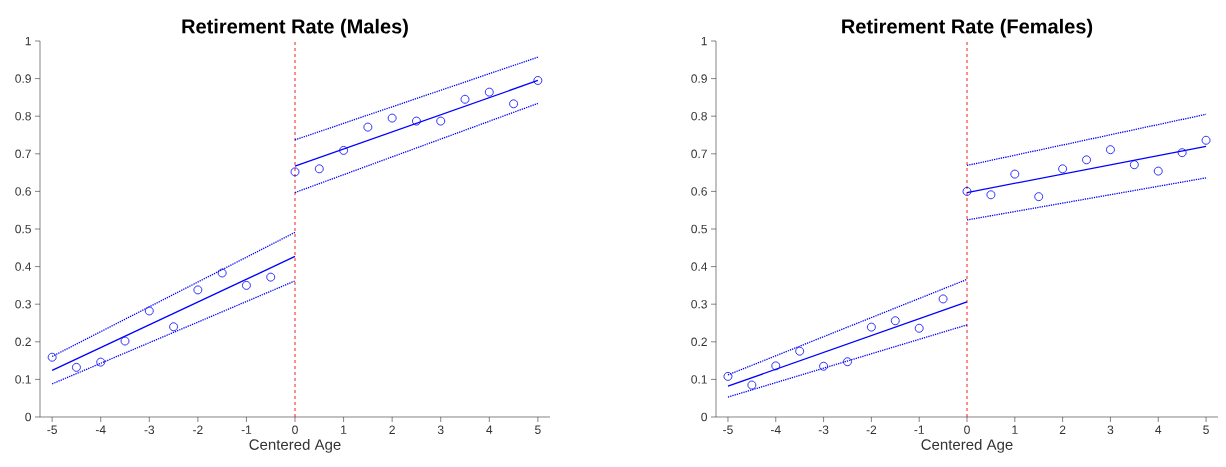  Describe the element at coordinates (295, 28) in the screenshot. I see `chart-title: Retirement Rate (Males)` at that location.